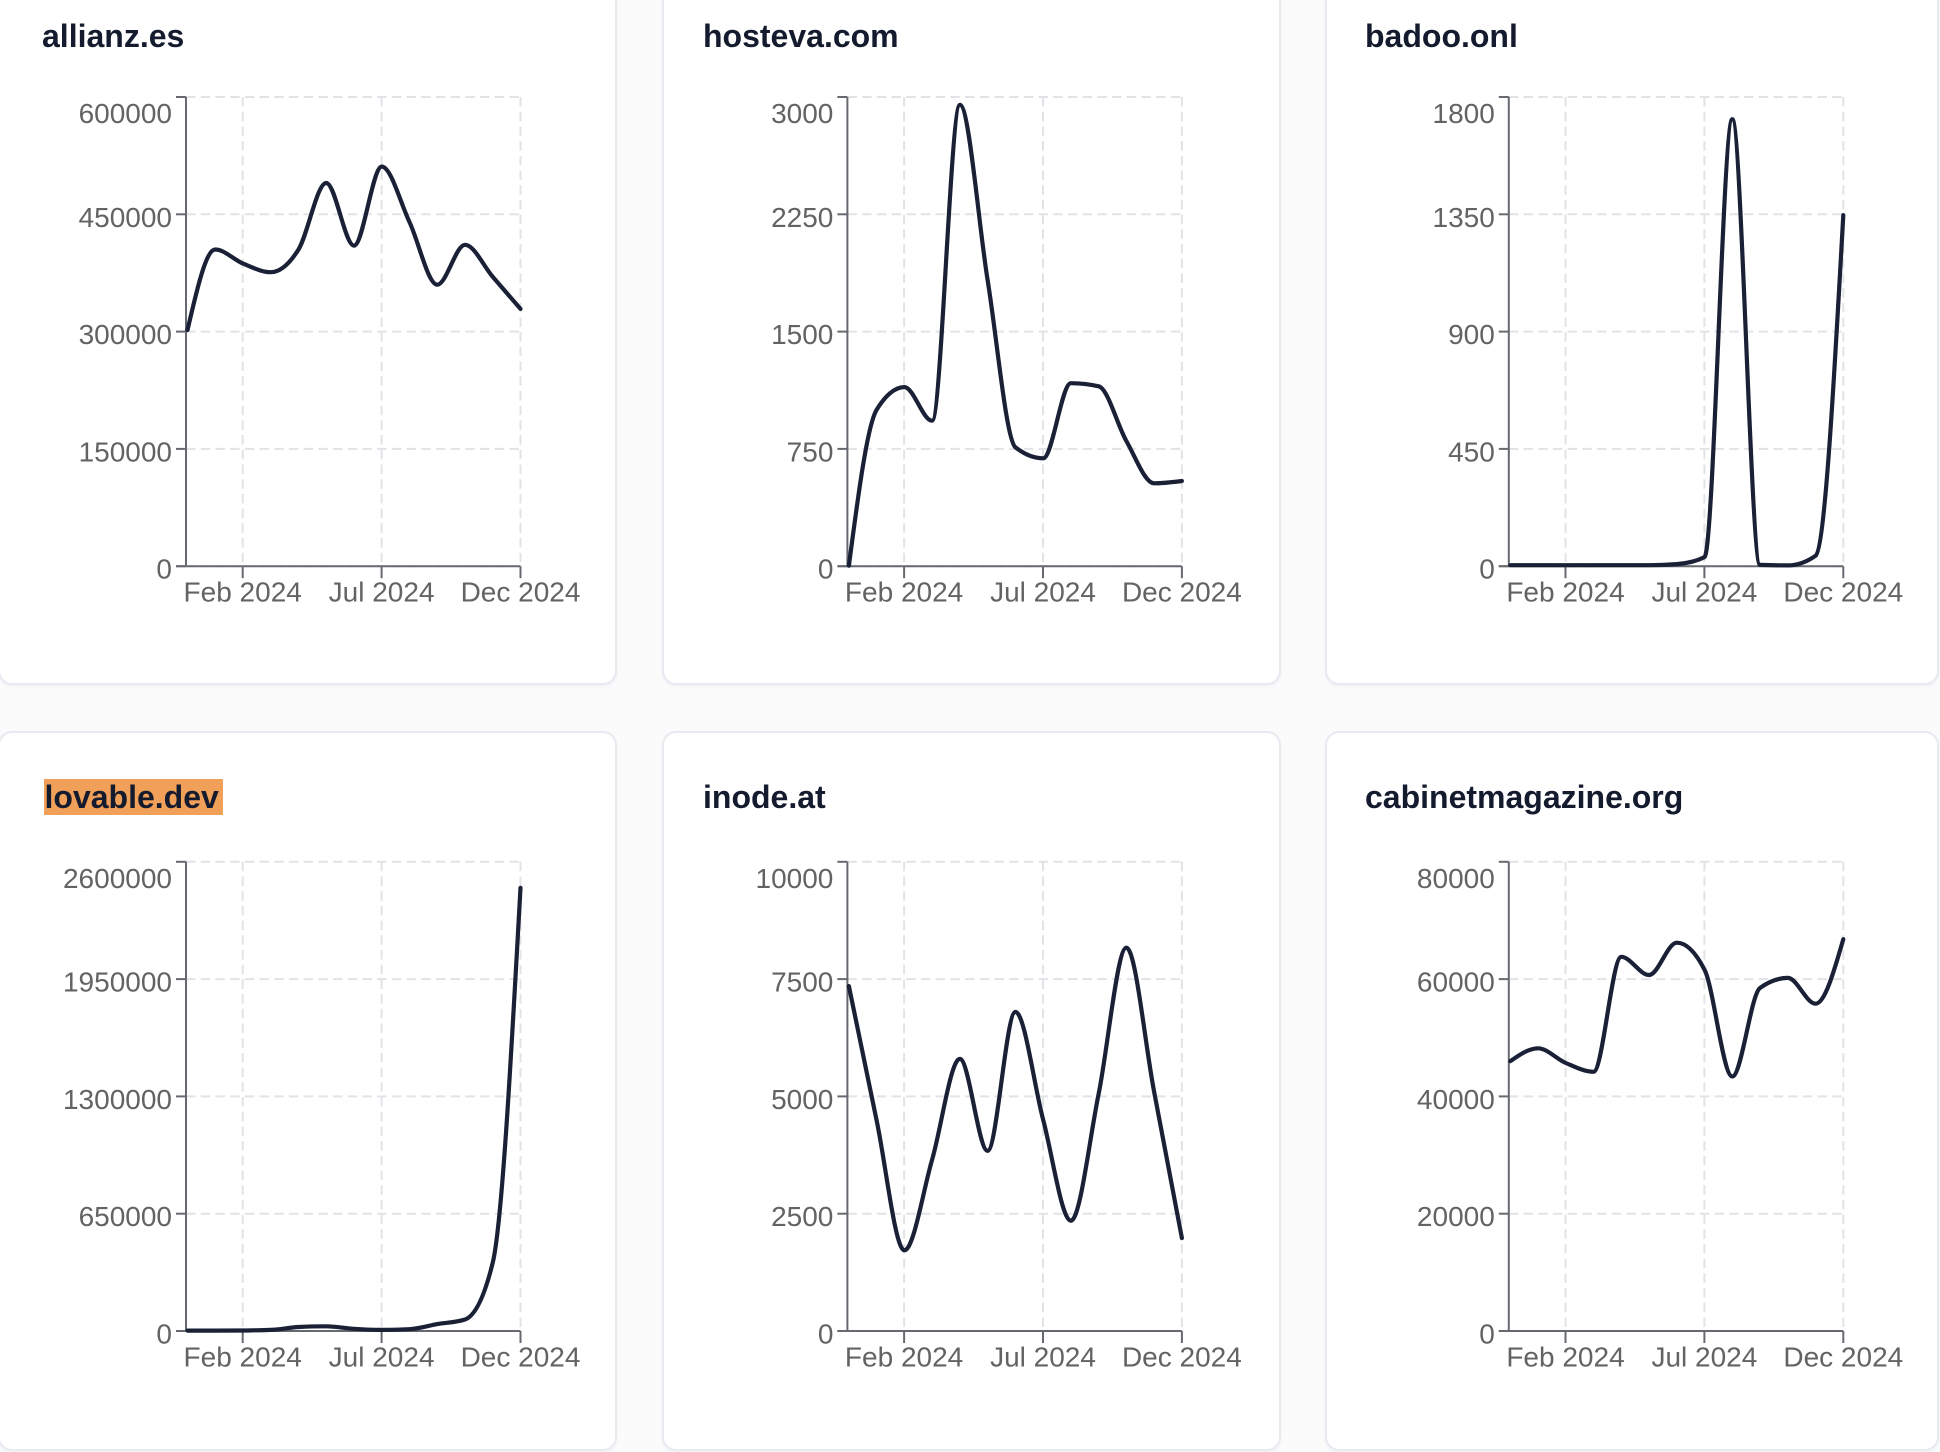  What do you see at coordinates (802, 217) in the screenshot?
I see `svg-text: 2250` at bounding box center [802, 217].